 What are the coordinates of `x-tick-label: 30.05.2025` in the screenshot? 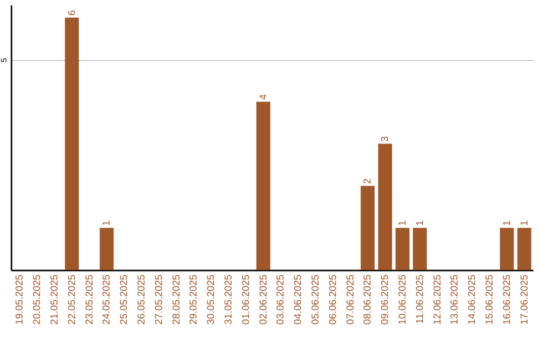 It's located at (212, 299).